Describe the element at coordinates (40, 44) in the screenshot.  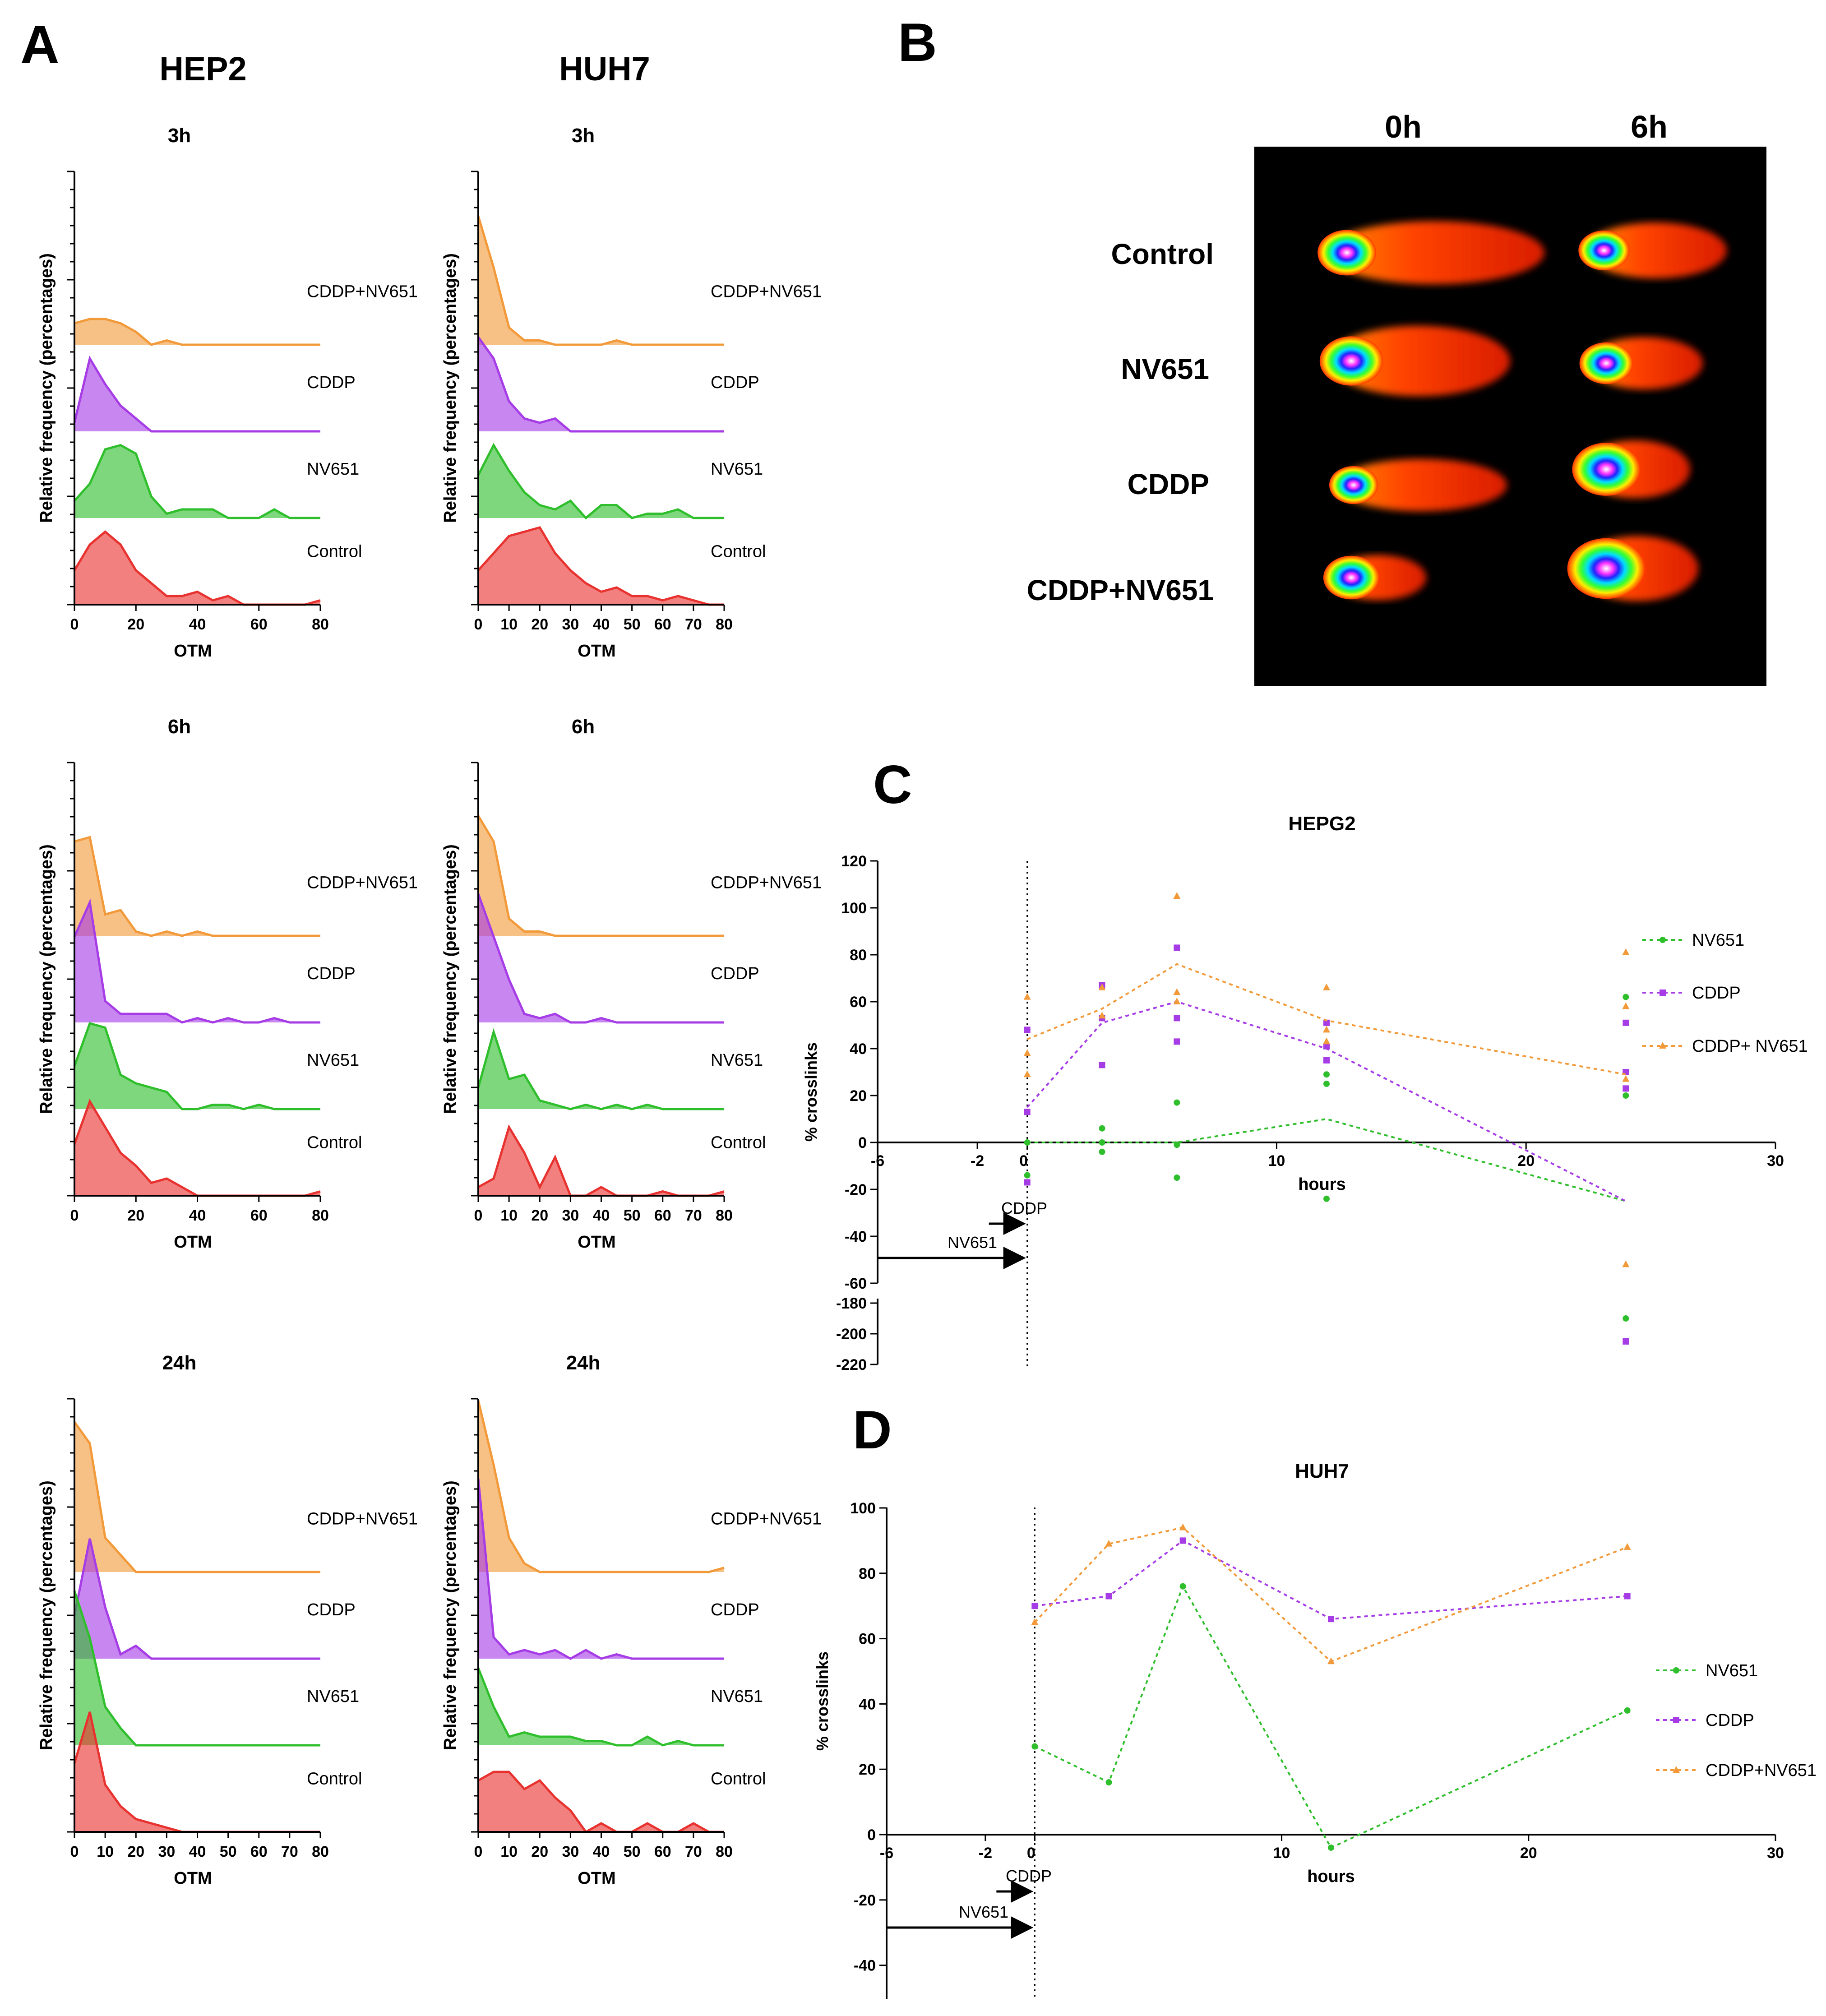
I see `panel-label-a: A` at that location.